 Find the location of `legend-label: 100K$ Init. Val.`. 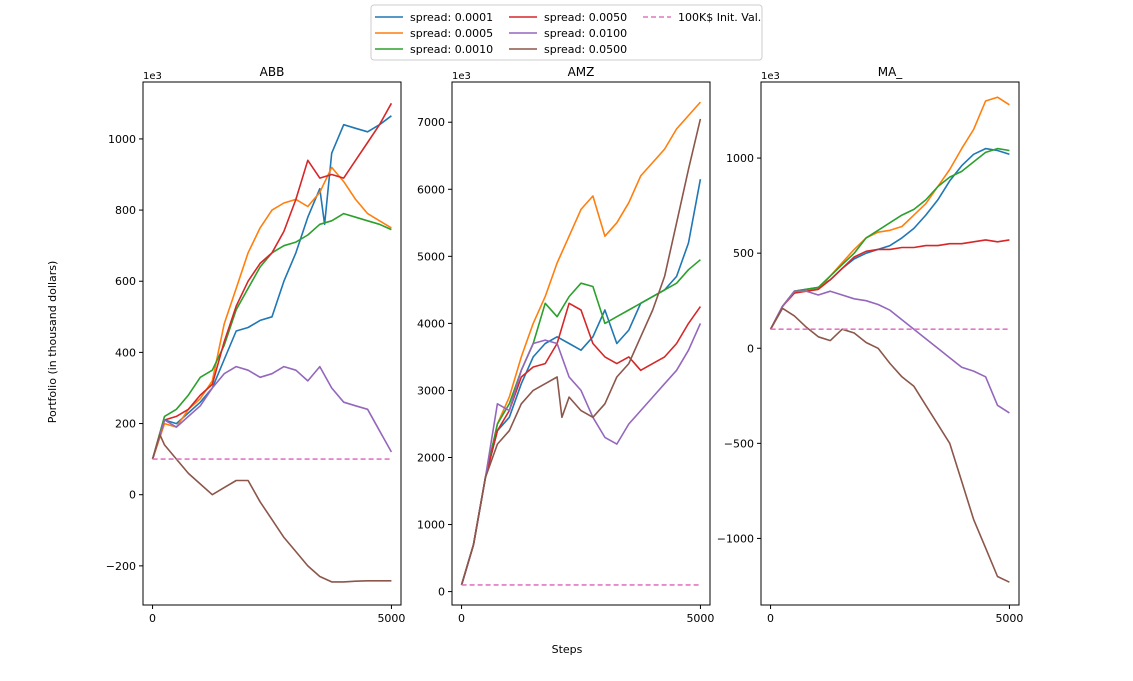

legend-label: 100K$ Init. Val. is located at coordinates (719, 17).